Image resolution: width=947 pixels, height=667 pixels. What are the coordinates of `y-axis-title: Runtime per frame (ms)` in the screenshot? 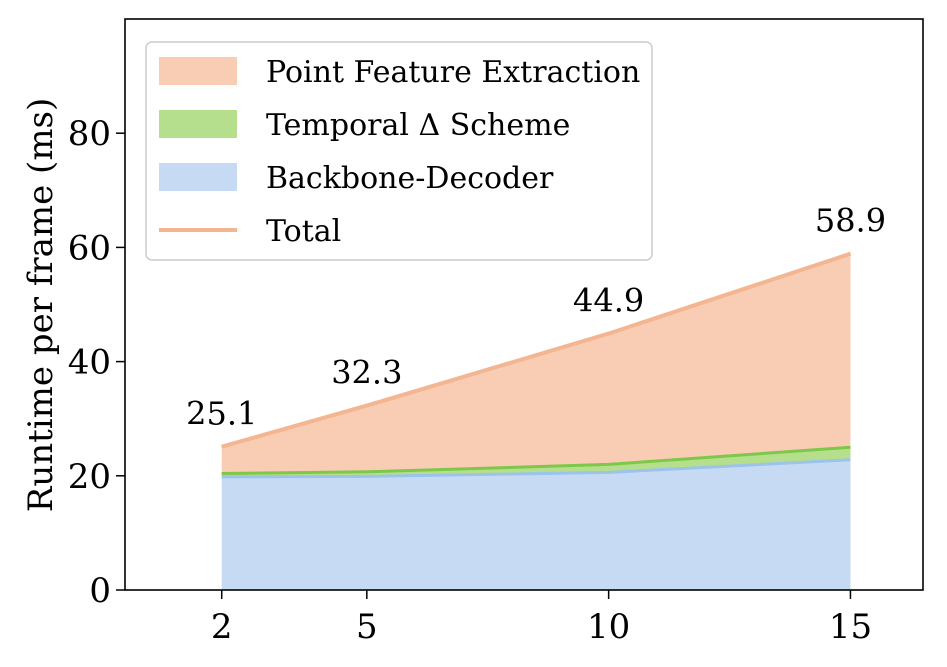 It's located at (41, 305).